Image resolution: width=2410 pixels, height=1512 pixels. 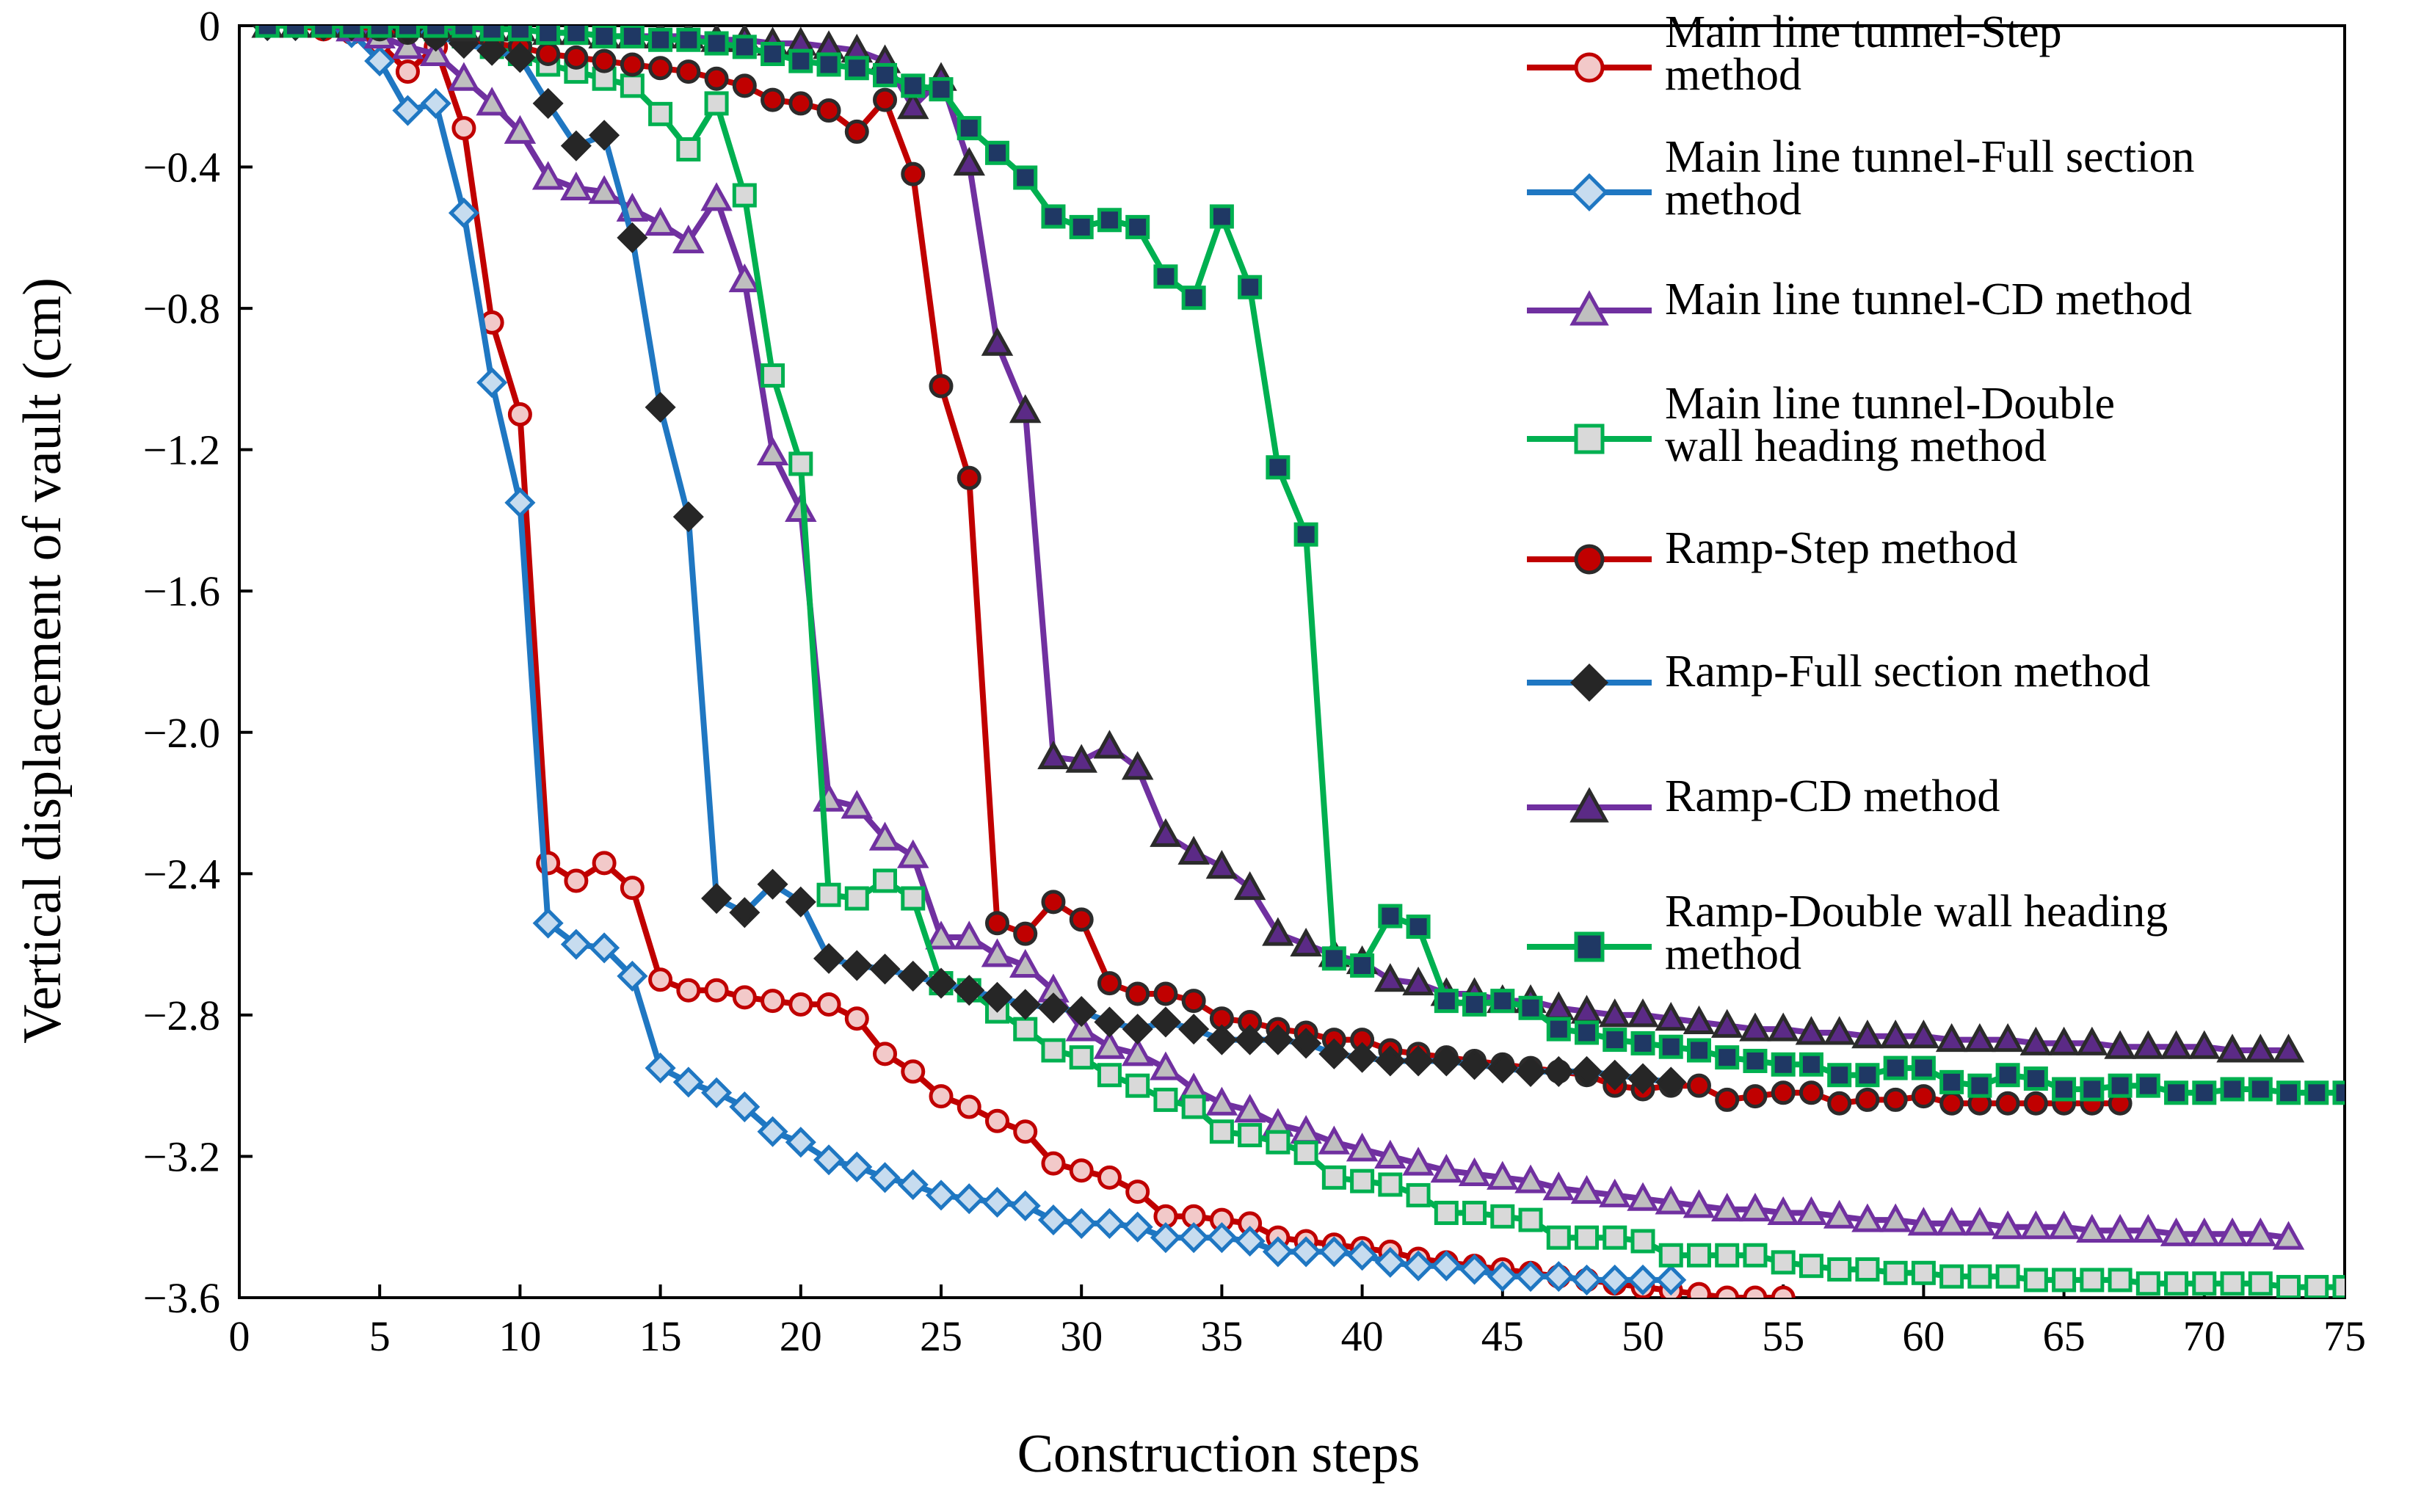 I want to click on x-axis-title: Construction steps, so click(x=1218, y=1454).